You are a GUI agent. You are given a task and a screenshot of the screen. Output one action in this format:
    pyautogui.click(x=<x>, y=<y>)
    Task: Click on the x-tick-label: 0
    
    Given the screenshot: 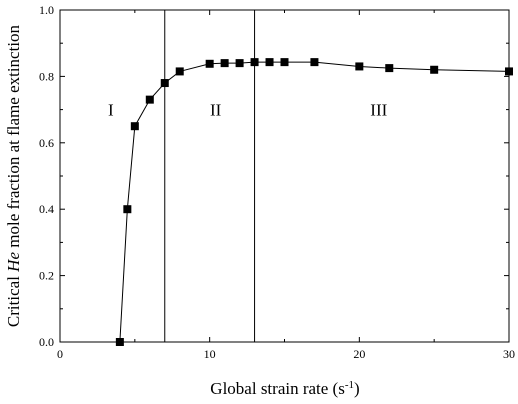 What is the action you would take?
    pyautogui.click(x=60, y=354)
    